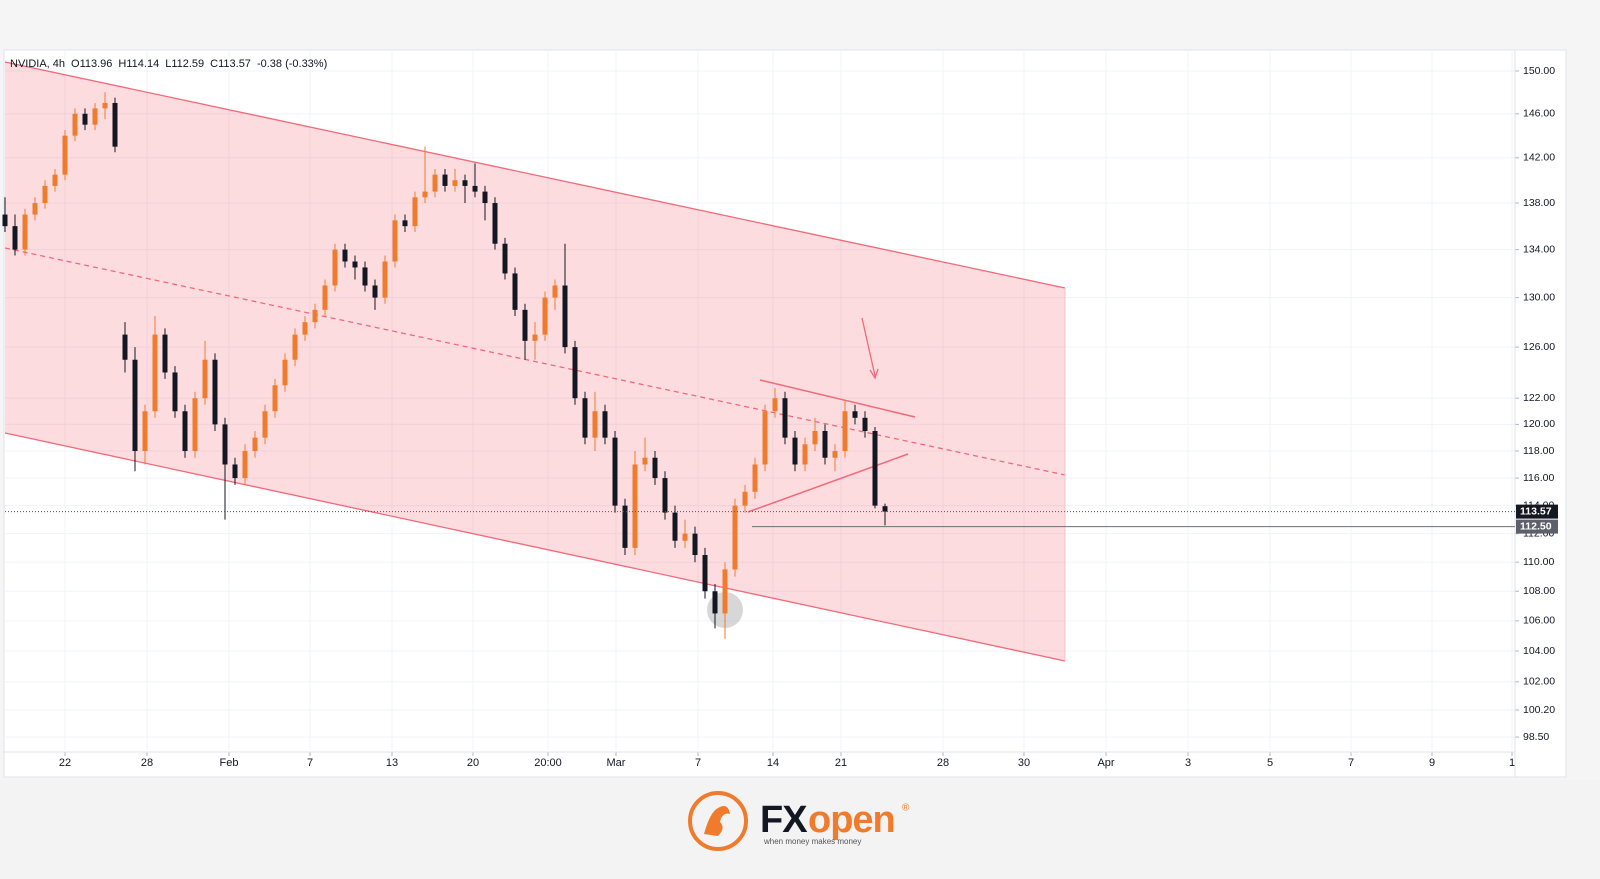  What do you see at coordinates (1539, 710) in the screenshot?
I see `y-tick-label: 100.20` at bounding box center [1539, 710].